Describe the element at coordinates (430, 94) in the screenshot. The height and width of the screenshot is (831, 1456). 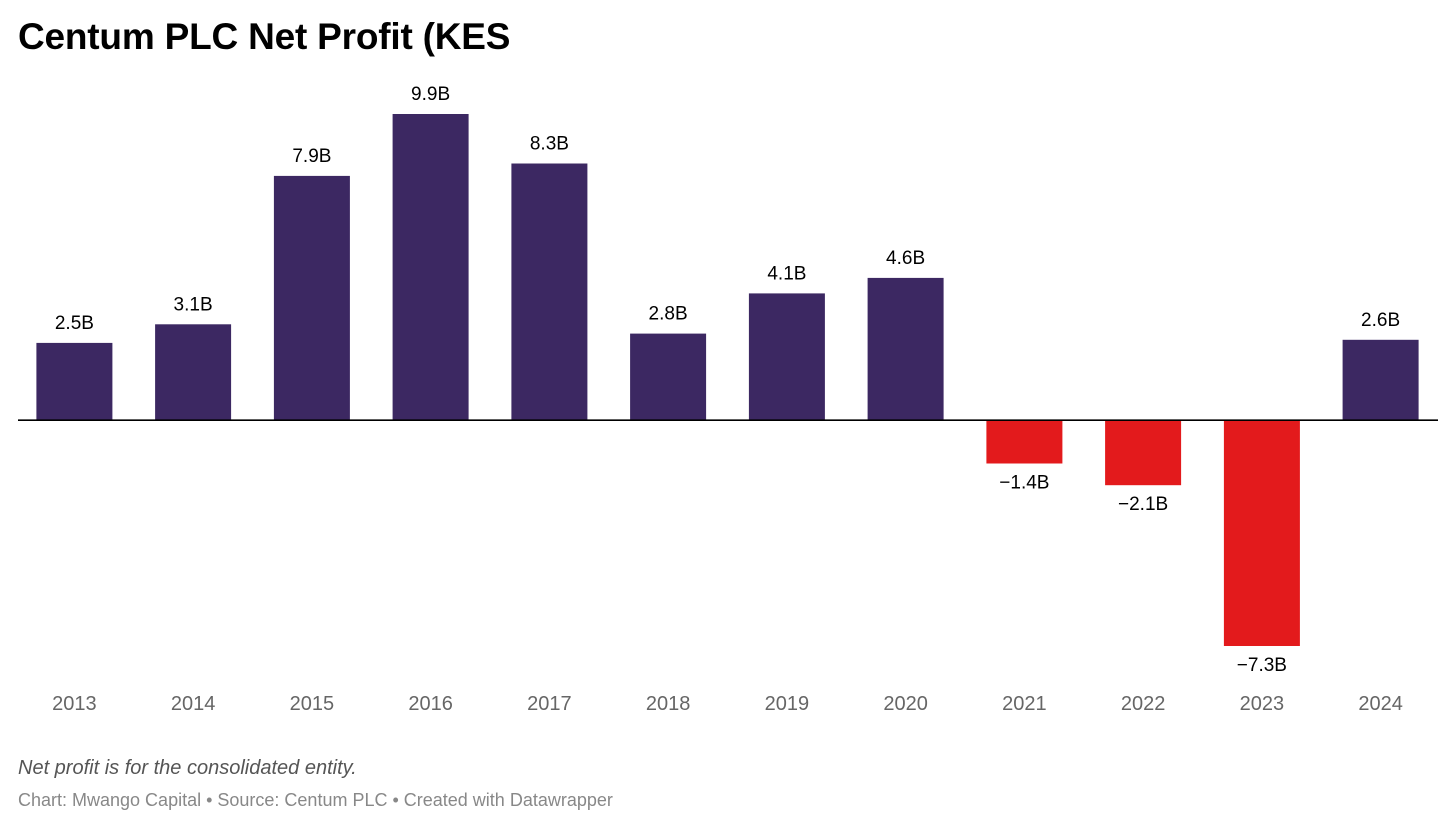
I see `value-label-2016: 9.9B` at that location.